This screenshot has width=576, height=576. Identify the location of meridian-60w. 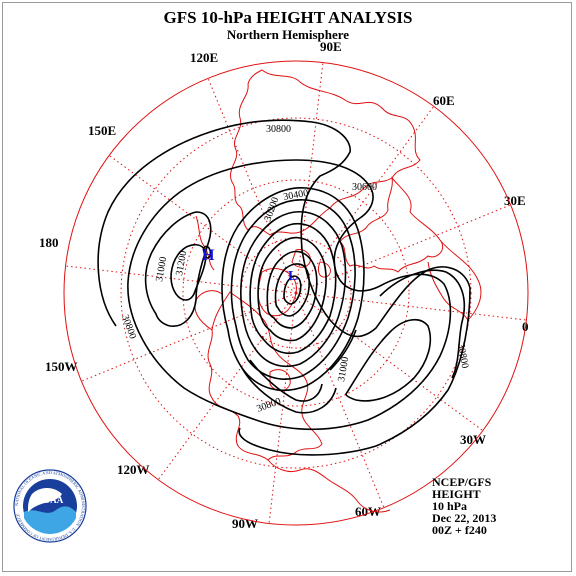
(340, 400).